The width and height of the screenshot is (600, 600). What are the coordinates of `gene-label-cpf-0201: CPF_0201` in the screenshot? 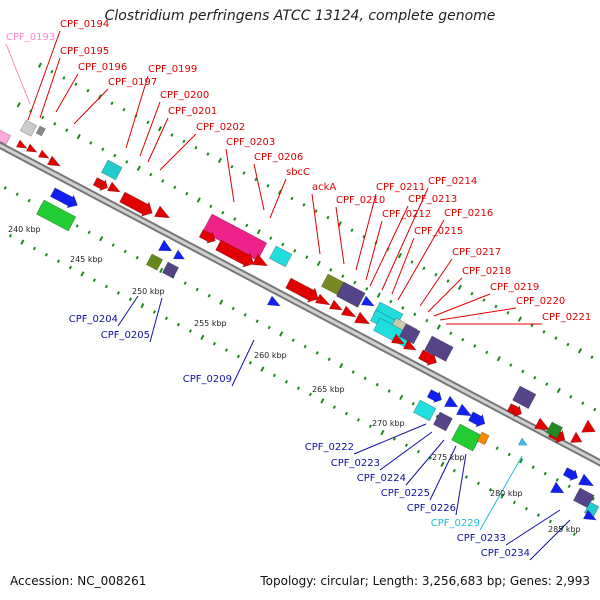 It's located at (192, 111).